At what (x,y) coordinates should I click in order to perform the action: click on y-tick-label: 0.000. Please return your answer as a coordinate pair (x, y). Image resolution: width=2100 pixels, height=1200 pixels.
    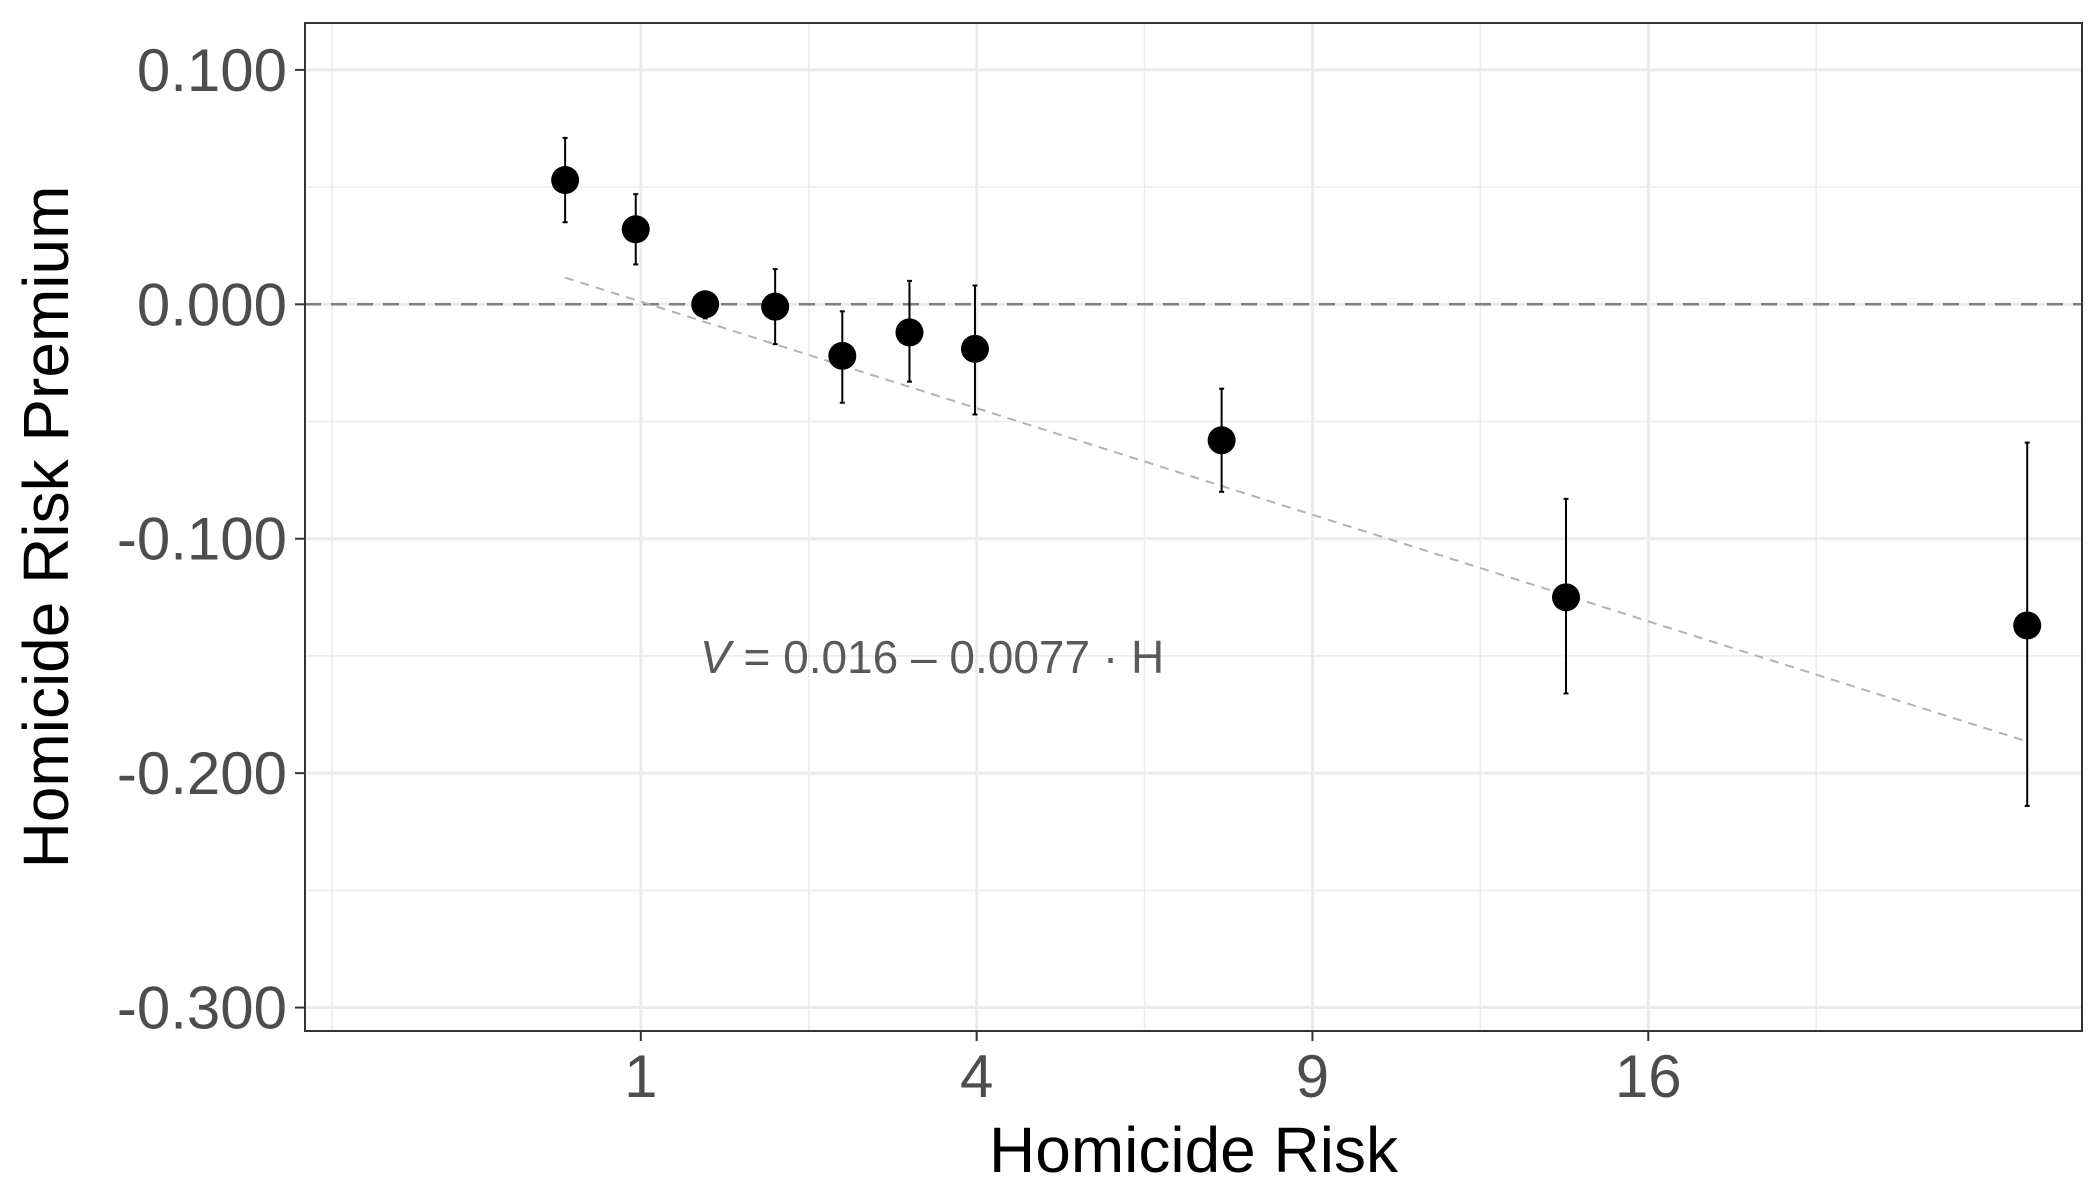
    Looking at the image, I should click on (212, 304).